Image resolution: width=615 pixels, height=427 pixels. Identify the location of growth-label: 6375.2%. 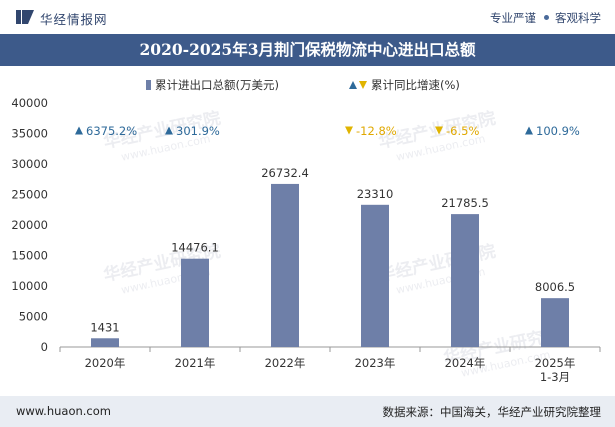
(111, 131).